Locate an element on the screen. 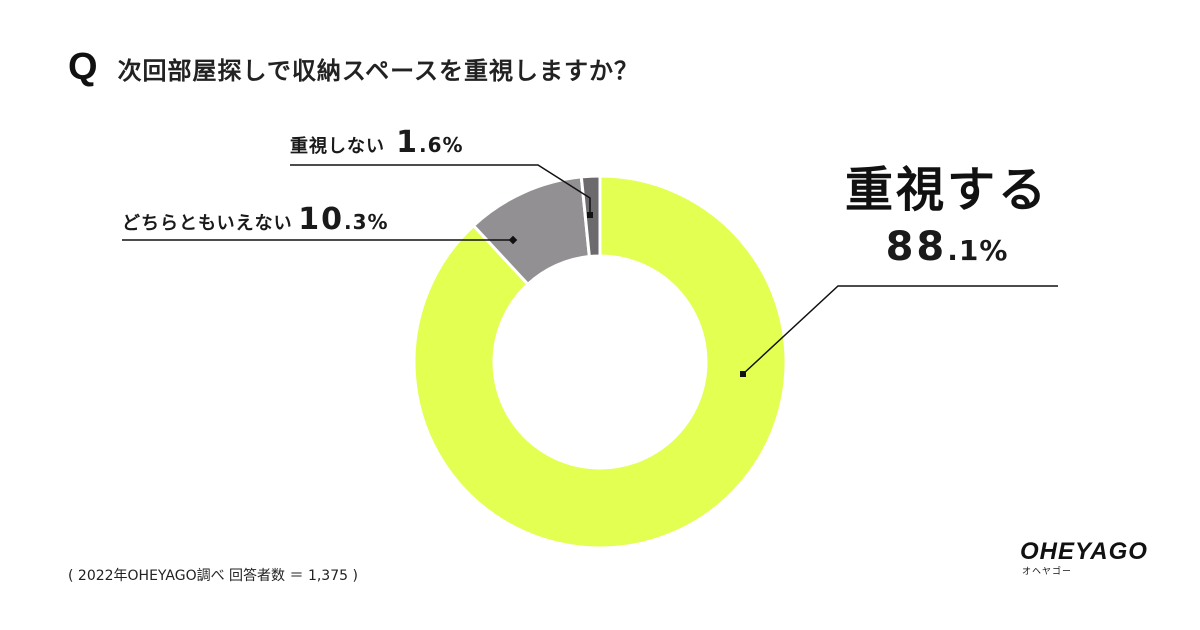 This screenshot has height=630, width=1200. slice-label-not-important: 重視しない 1.6% is located at coordinates (377, 142).